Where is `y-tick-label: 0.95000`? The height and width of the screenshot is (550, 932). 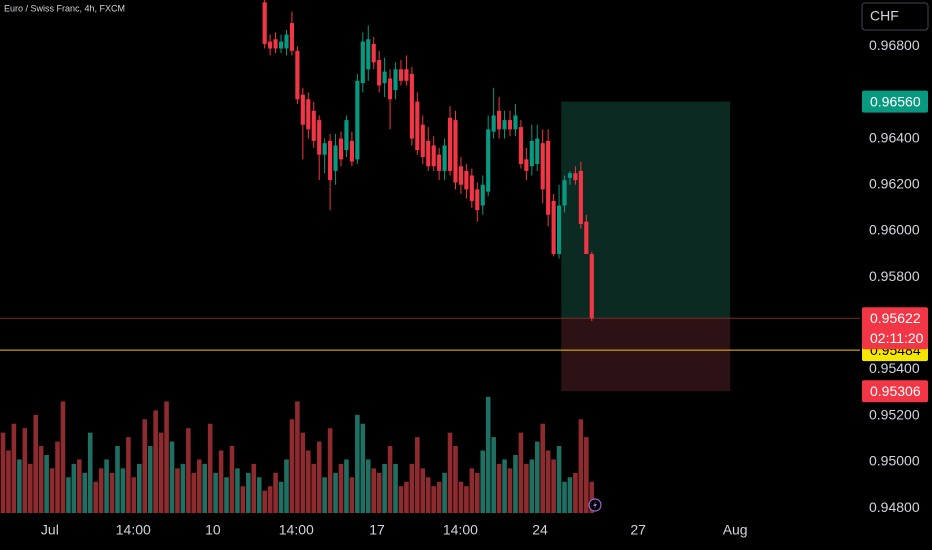
y-tick-label: 0.95000 is located at coordinates (894, 461).